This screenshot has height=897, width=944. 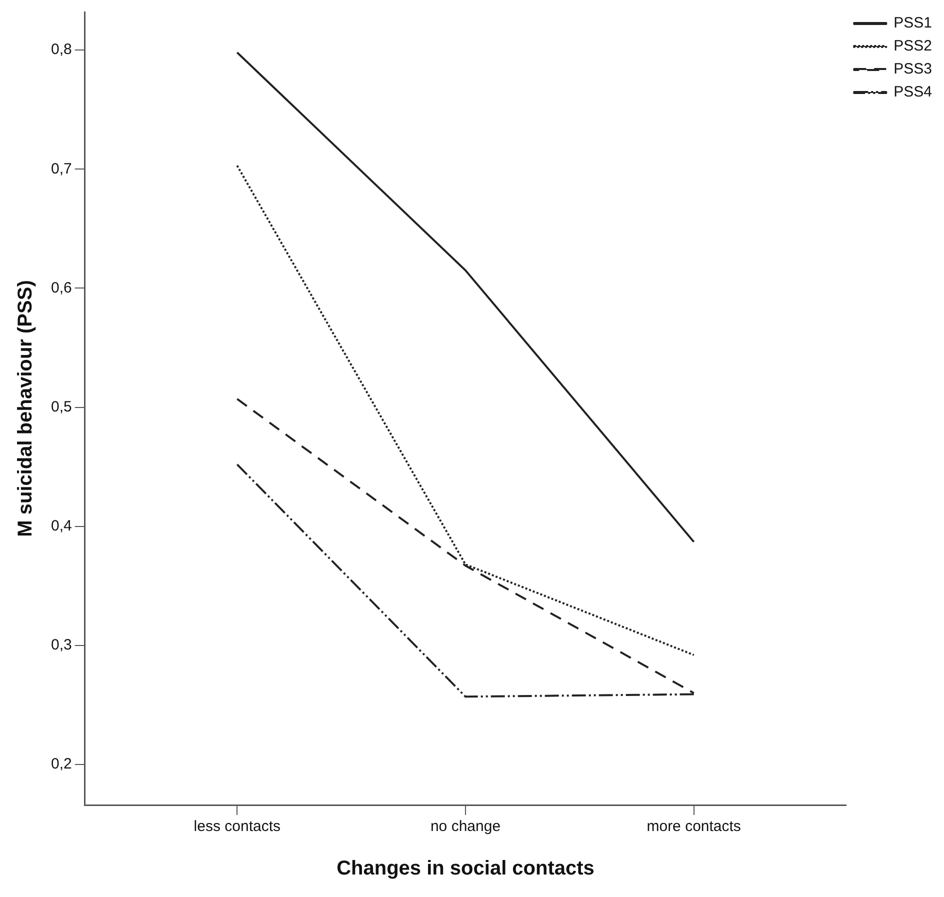 I want to click on legend-label: PSS1, so click(x=913, y=23).